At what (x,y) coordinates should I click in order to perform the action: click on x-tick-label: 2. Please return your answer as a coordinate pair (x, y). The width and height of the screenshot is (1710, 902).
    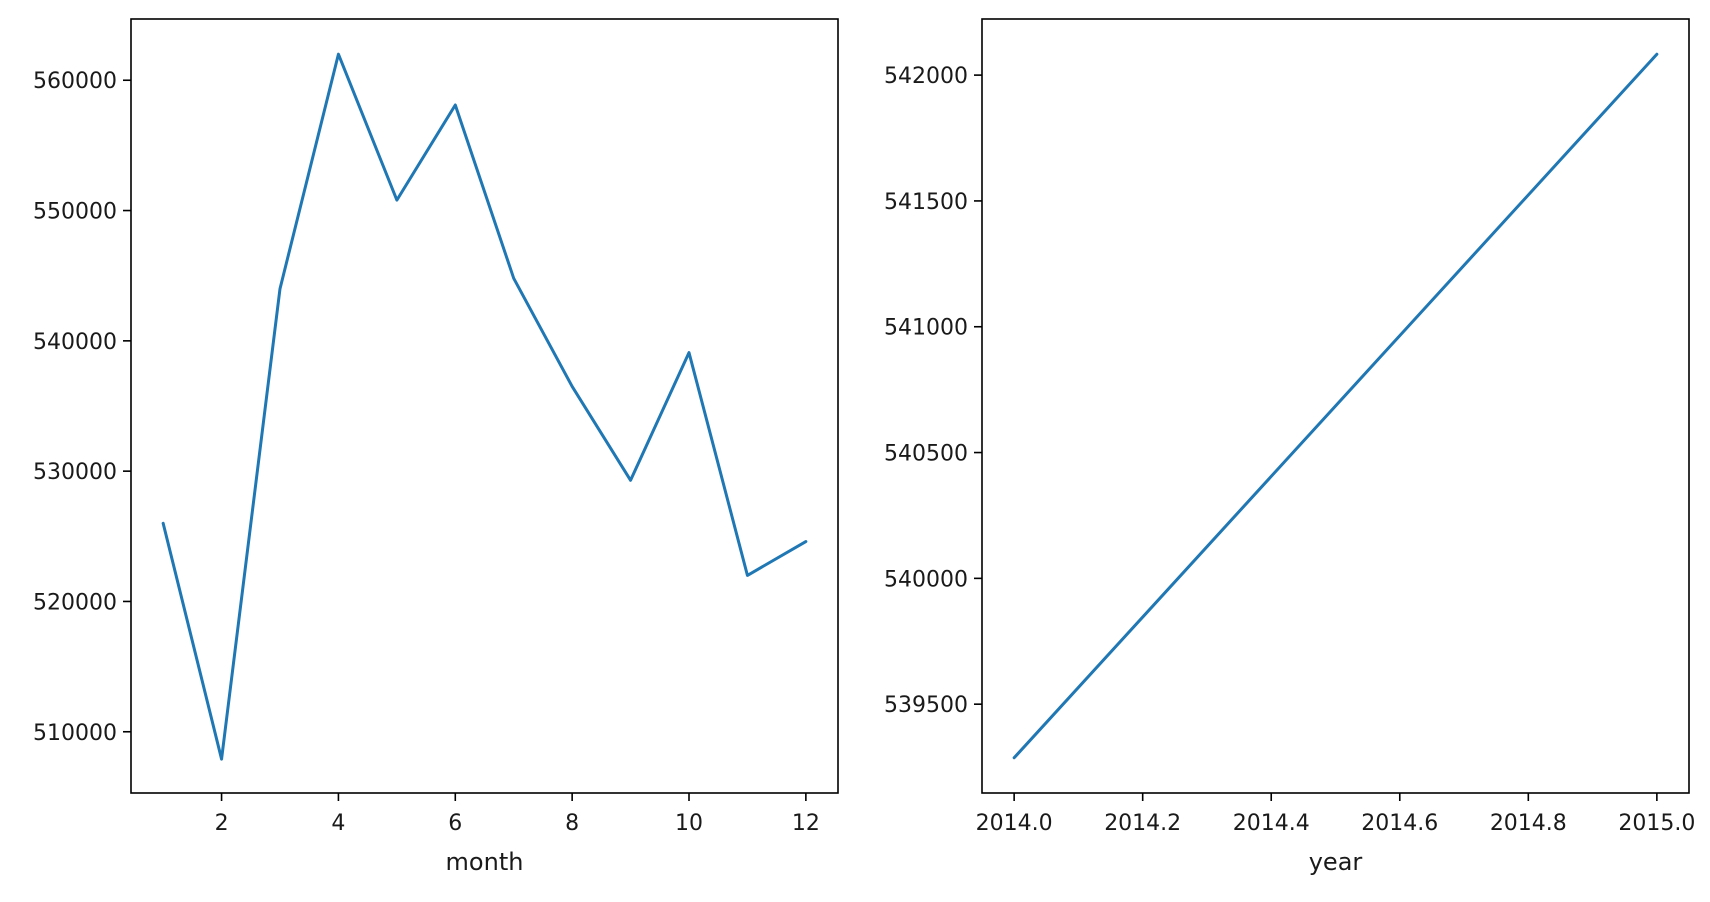
    Looking at the image, I should click on (222, 823).